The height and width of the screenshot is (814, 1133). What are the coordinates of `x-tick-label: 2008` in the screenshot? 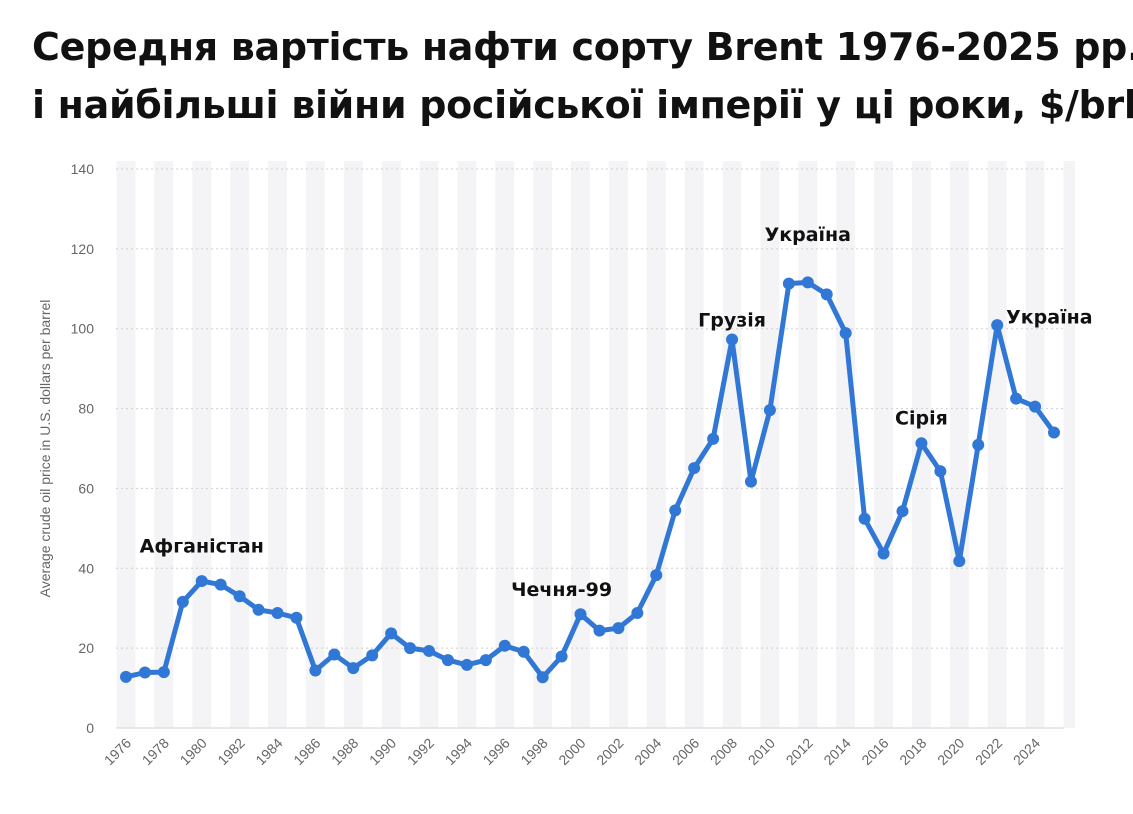 It's located at (723, 751).